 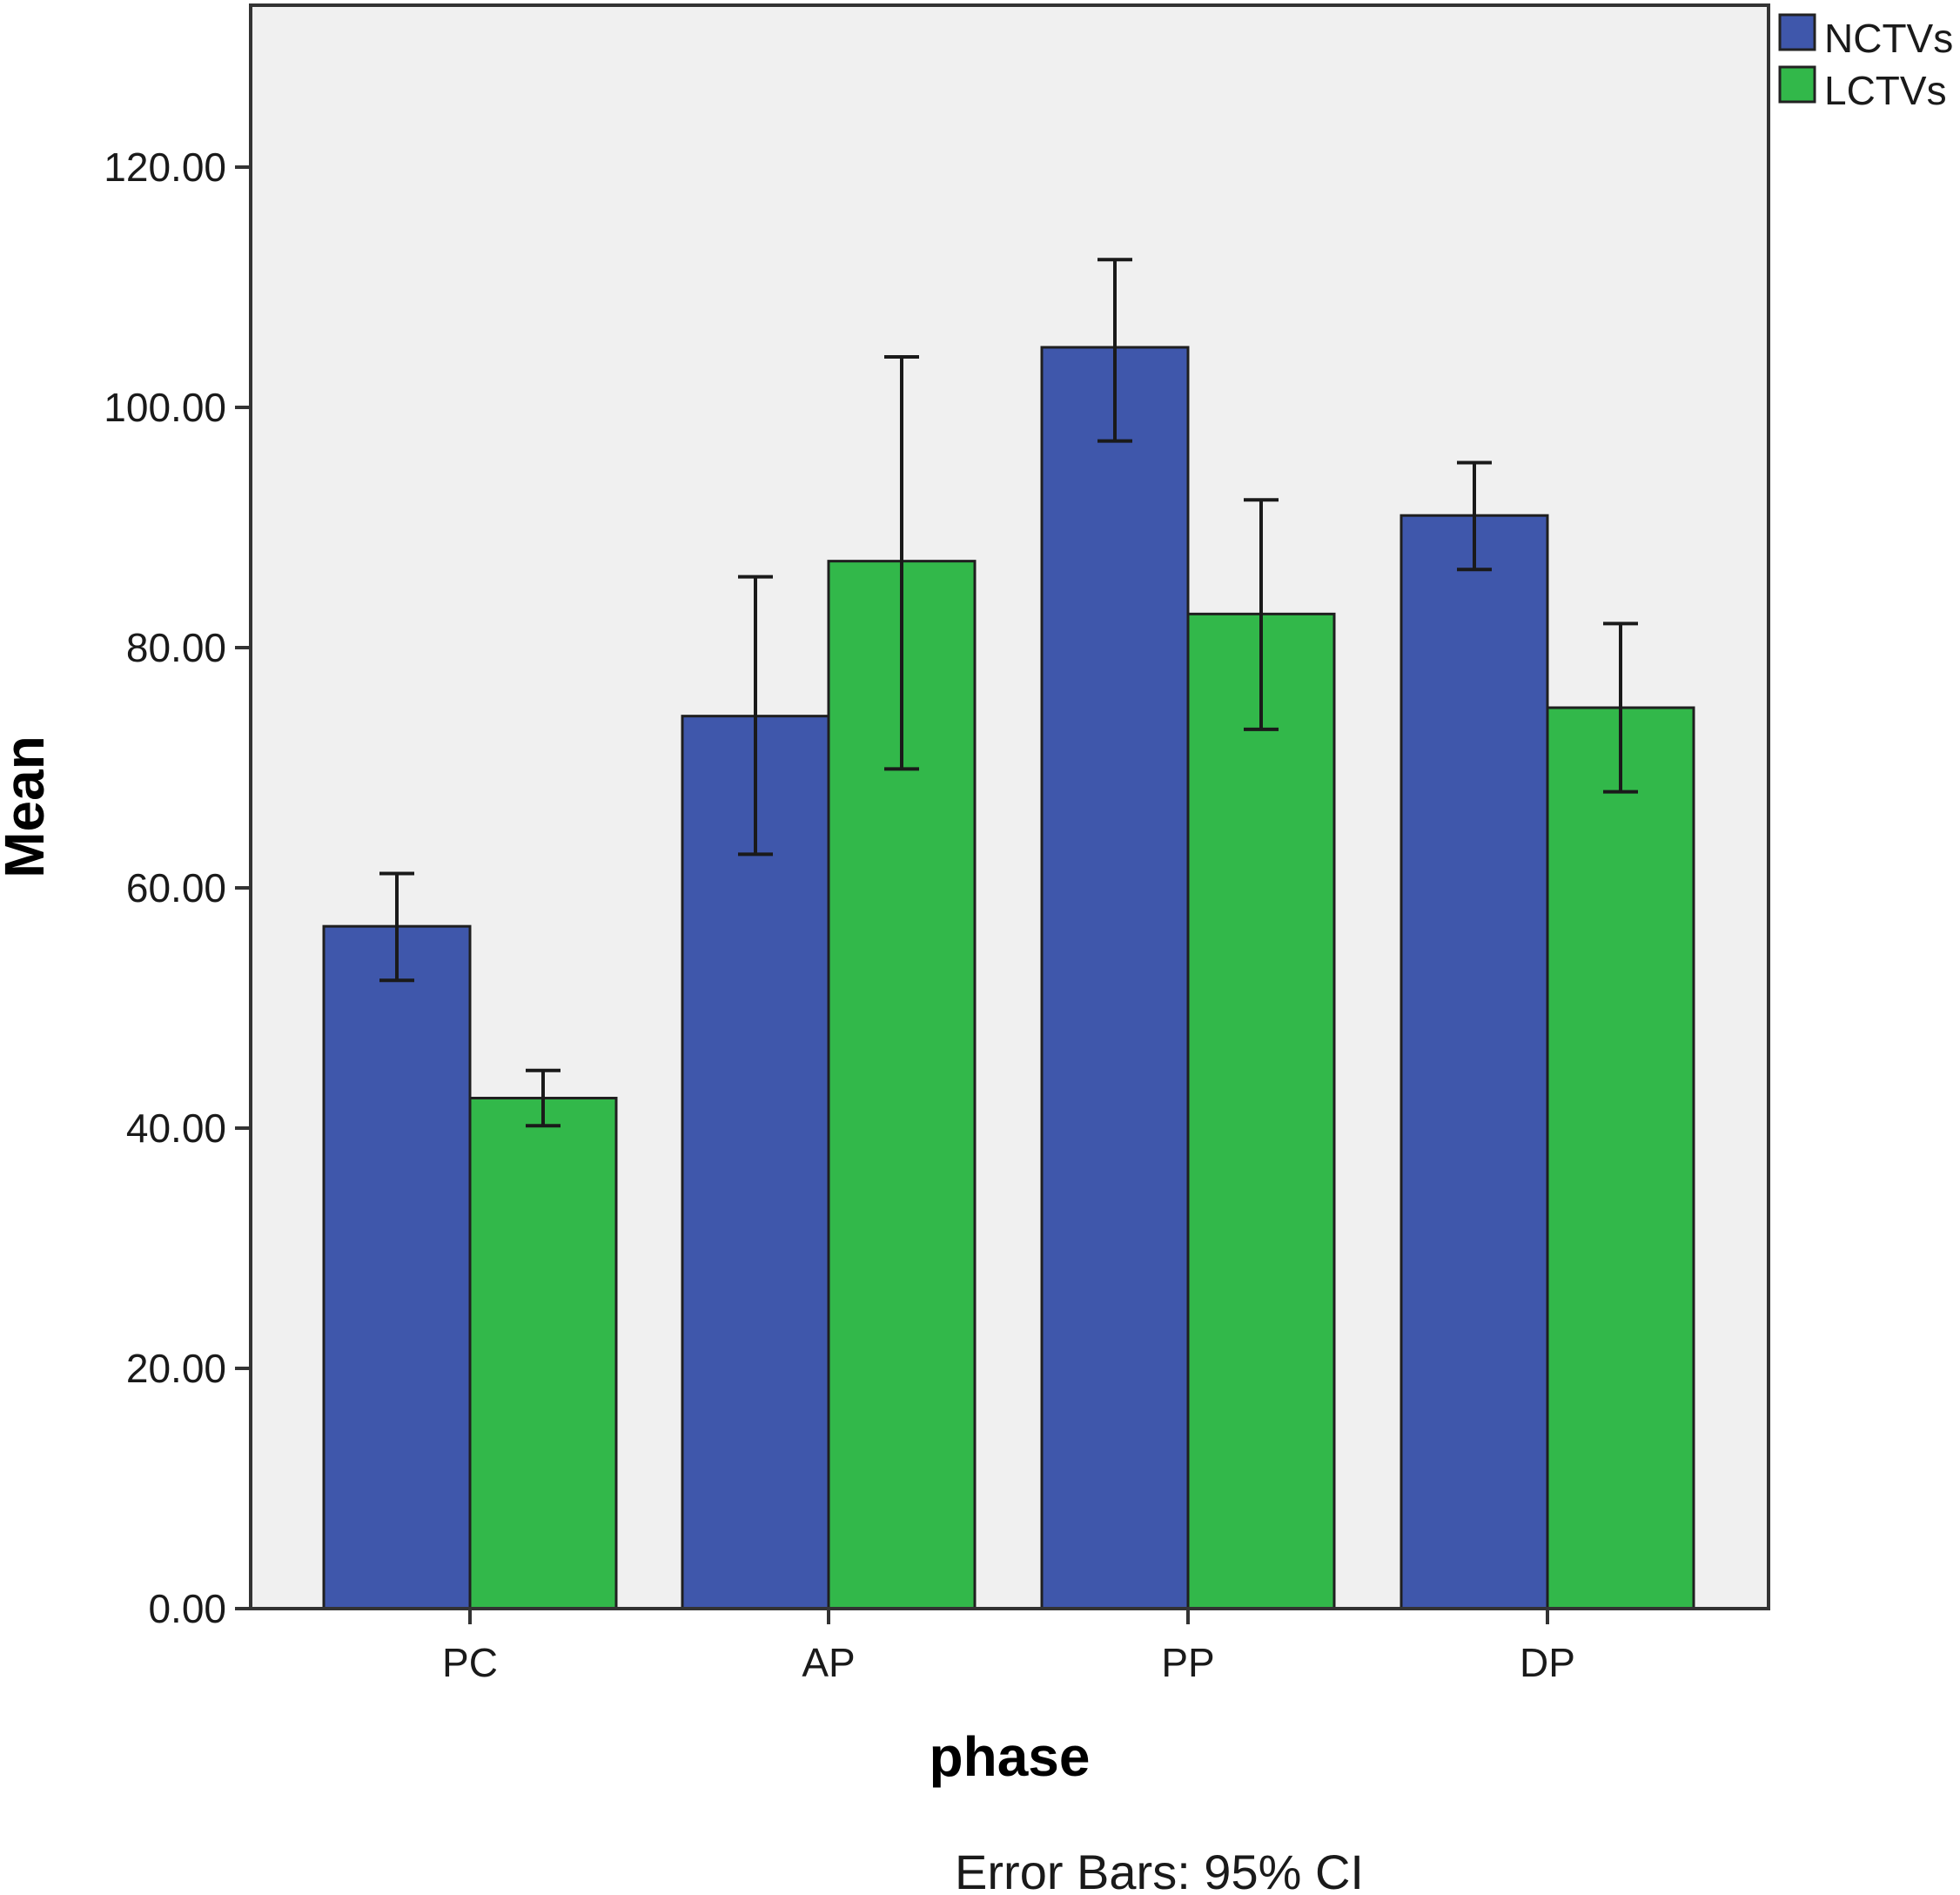 I want to click on bar-lctvs-pp, so click(x=1261, y=1111).